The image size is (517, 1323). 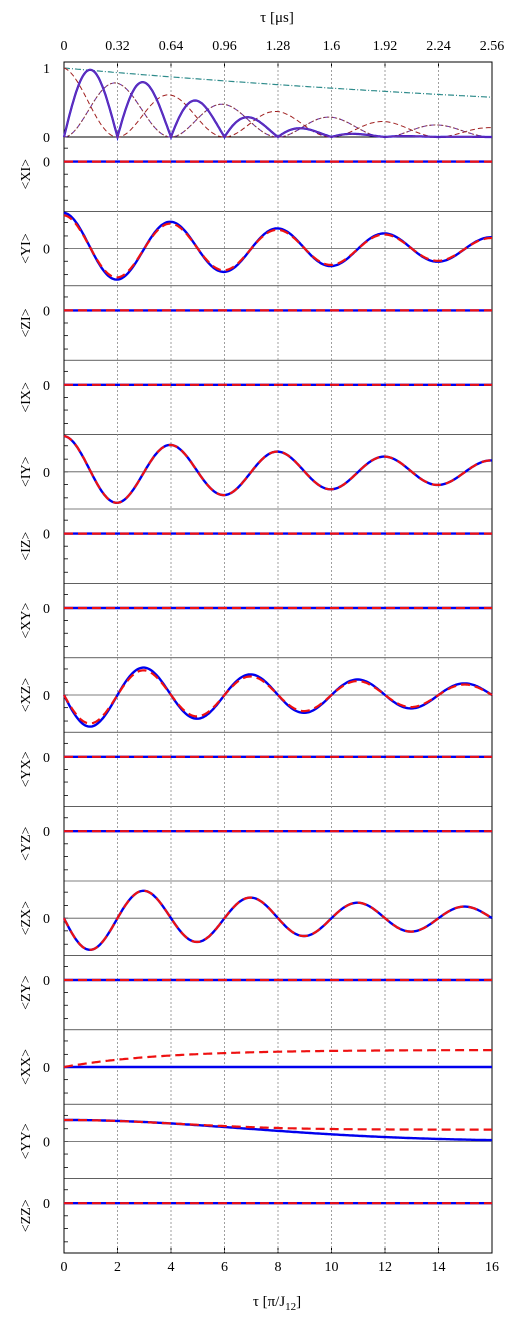 I want to click on bottom-tick-label: 0, so click(x=64, y=1267).